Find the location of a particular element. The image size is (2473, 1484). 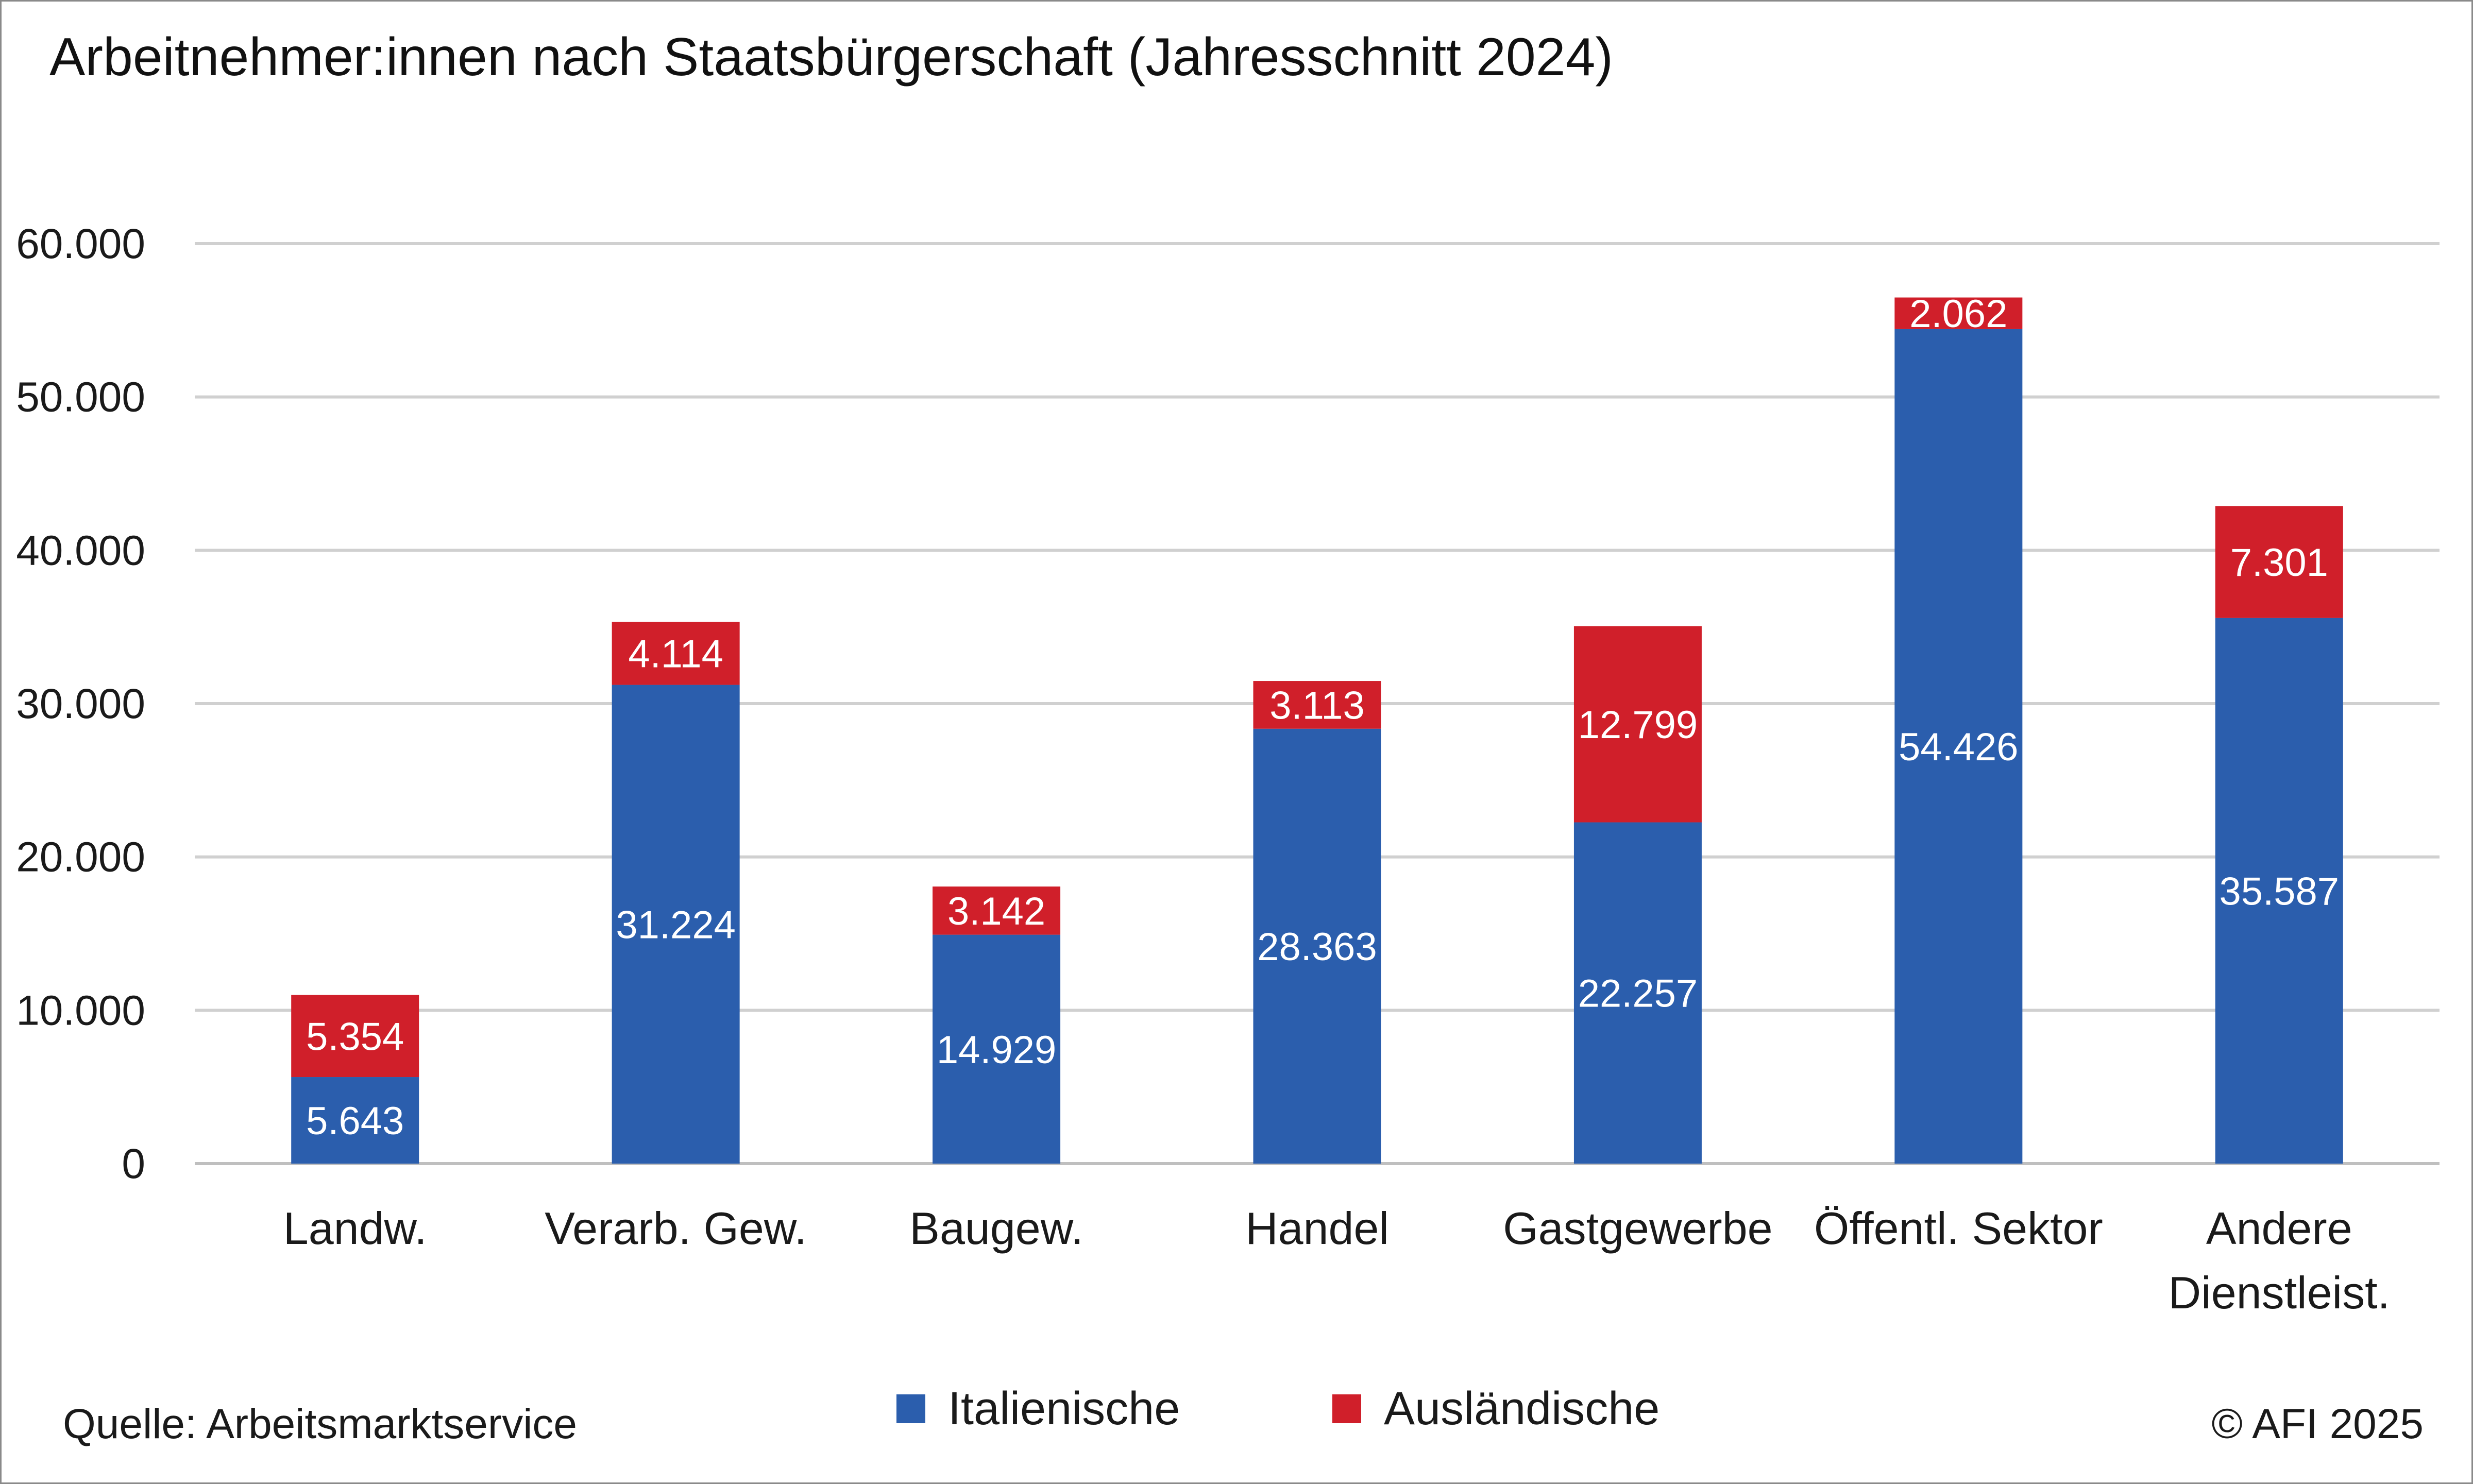

data-label-italienische: 54.426 is located at coordinates (1959, 747).